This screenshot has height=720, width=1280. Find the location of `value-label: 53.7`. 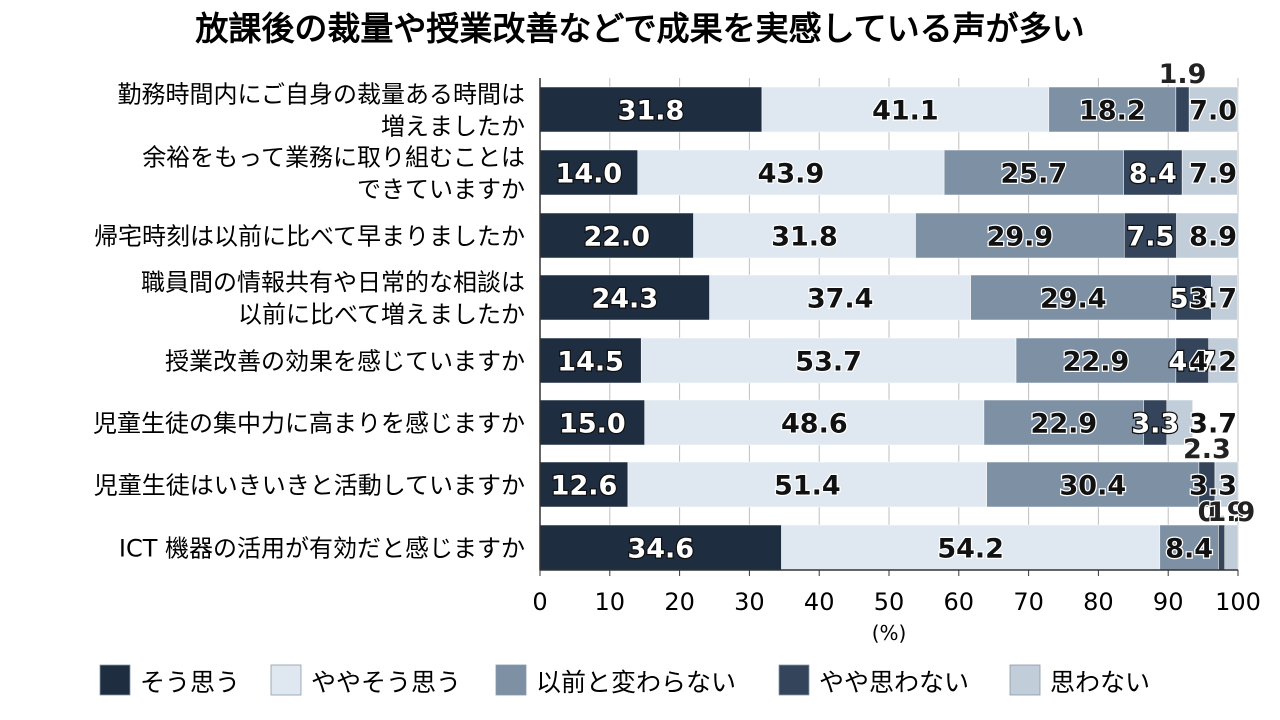

value-label: 53.7 is located at coordinates (828, 362).